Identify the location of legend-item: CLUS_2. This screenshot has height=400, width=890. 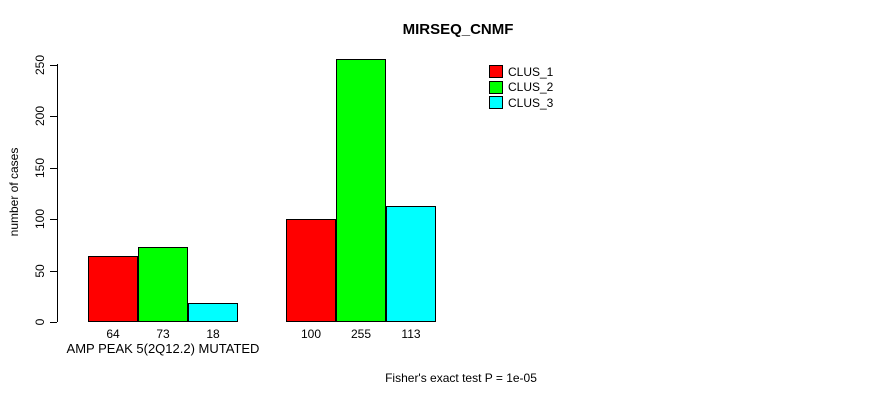
(521, 88).